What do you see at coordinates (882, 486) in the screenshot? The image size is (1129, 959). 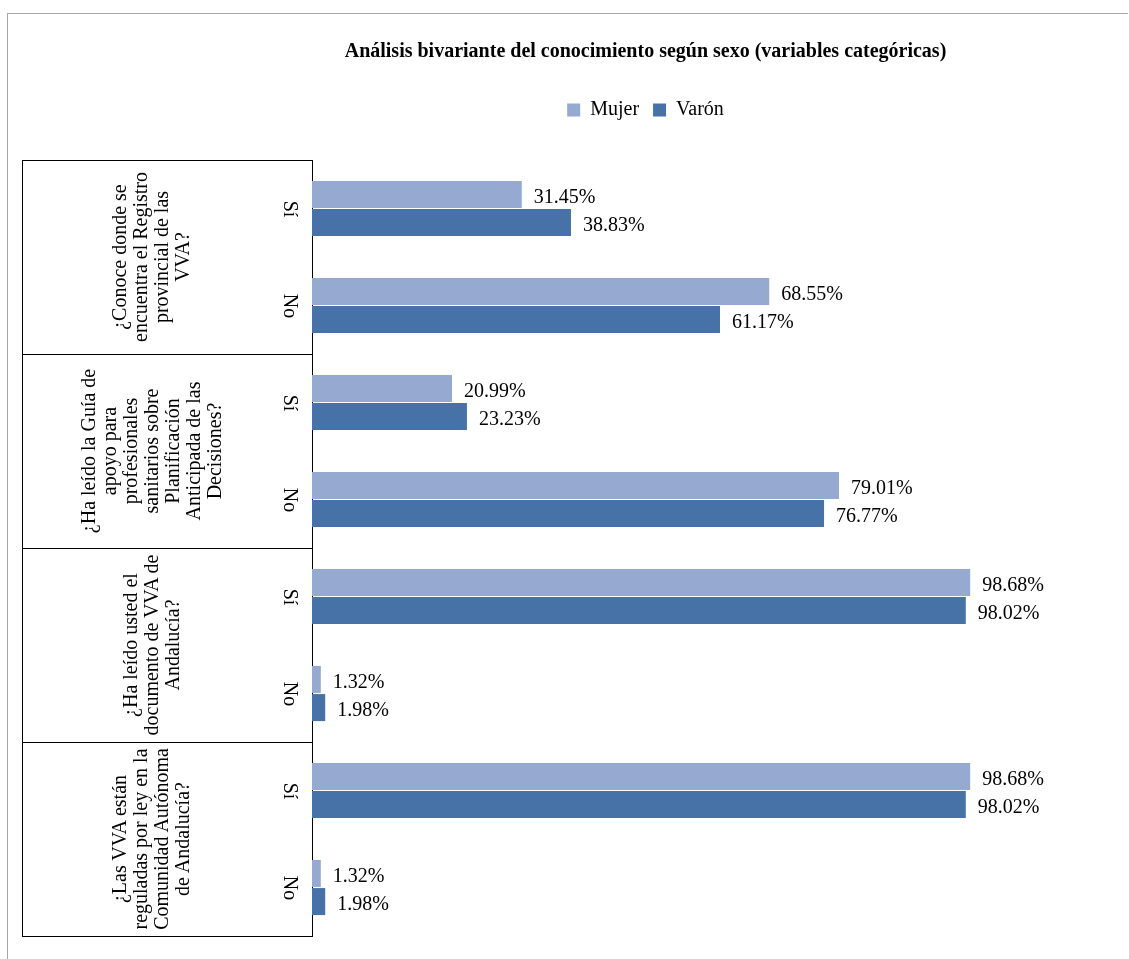 I see `data-label: 79.01%` at bounding box center [882, 486].